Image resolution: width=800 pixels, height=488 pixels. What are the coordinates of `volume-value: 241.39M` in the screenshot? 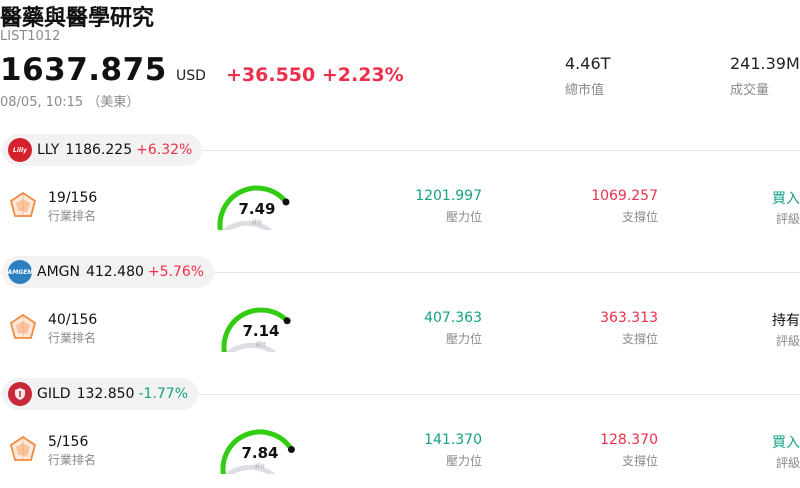 It's located at (765, 63).